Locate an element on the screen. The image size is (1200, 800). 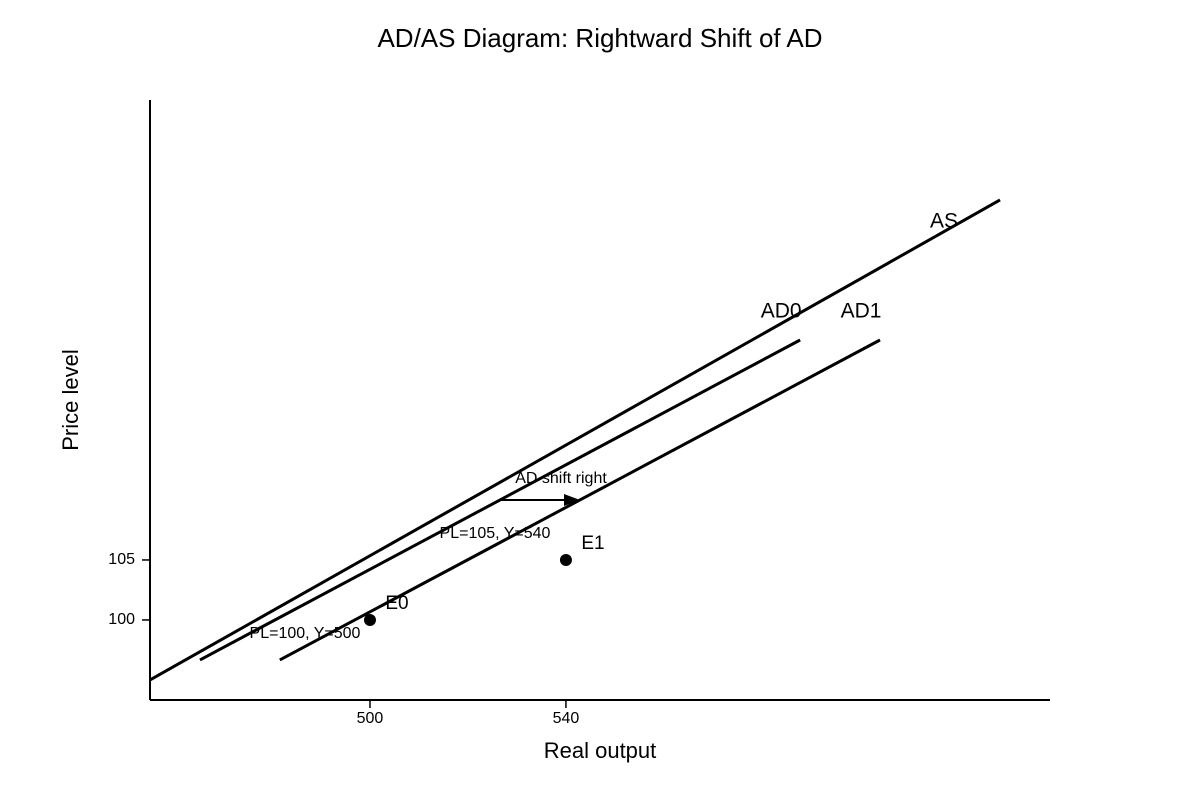
y-axis-label: Price level is located at coordinates (70, 399).